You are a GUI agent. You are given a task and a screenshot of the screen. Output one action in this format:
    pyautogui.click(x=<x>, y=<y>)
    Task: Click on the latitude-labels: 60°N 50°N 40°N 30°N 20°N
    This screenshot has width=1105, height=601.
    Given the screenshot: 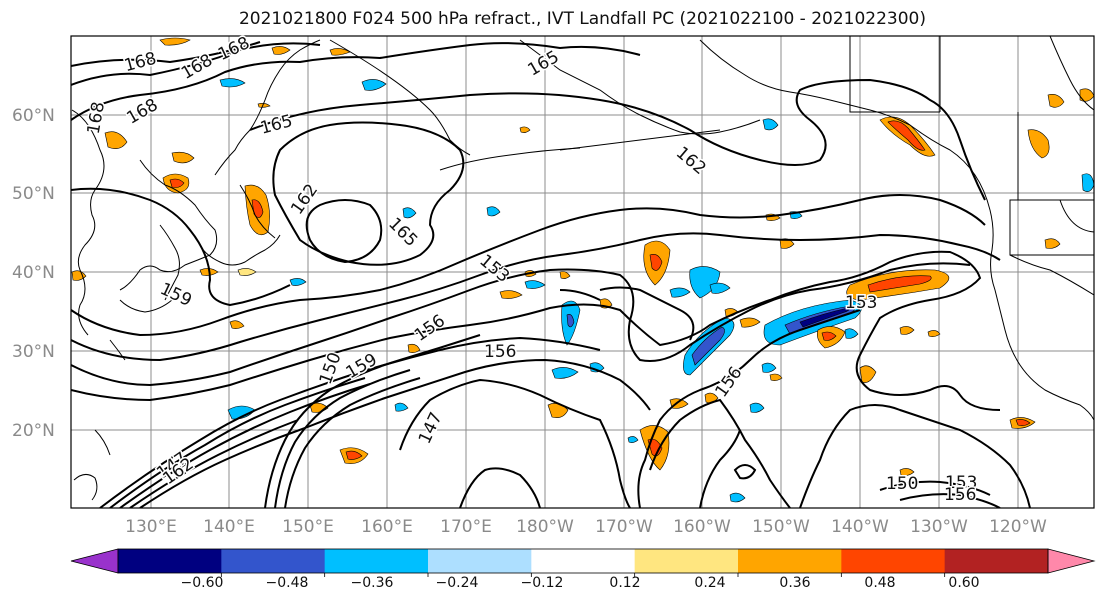 What is the action you would take?
    pyautogui.click(x=33, y=273)
    